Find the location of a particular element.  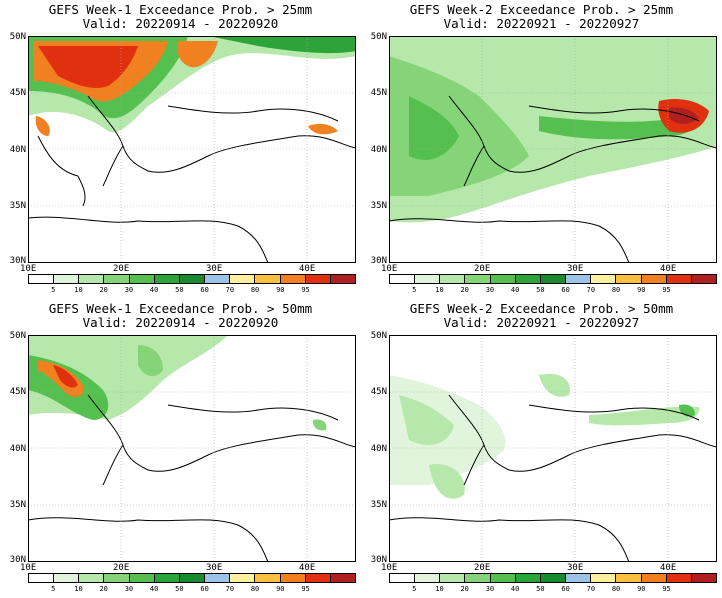

colorbar-label: 90 is located at coordinates (280, 589).